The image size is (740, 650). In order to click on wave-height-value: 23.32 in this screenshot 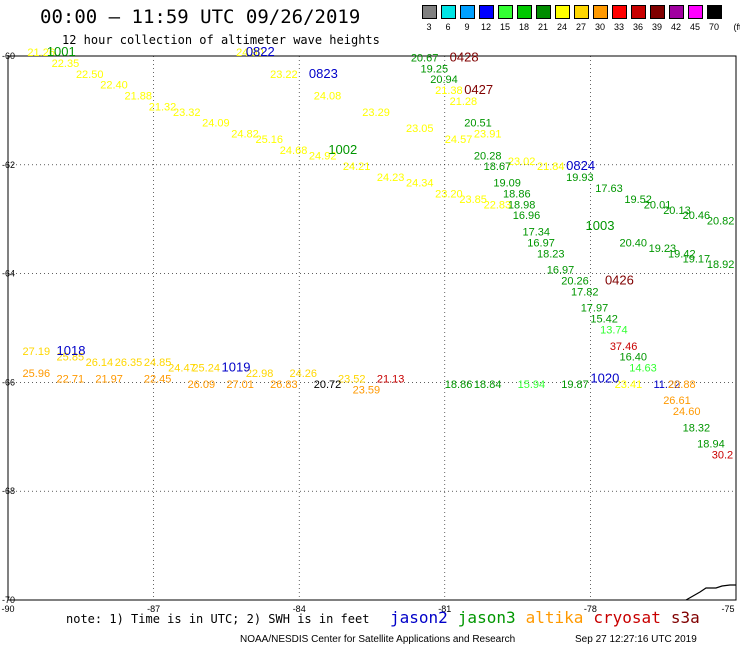, I will do `click(187, 113)`.